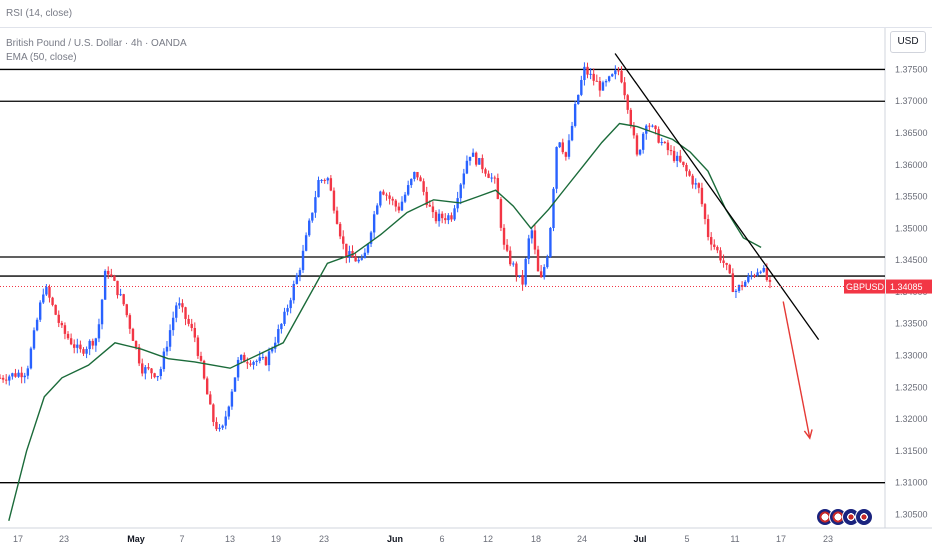 This screenshot has width=932, height=550. What do you see at coordinates (39, 13) in the screenshot?
I see `rsi-label: RSI (14, close)` at bounding box center [39, 13].